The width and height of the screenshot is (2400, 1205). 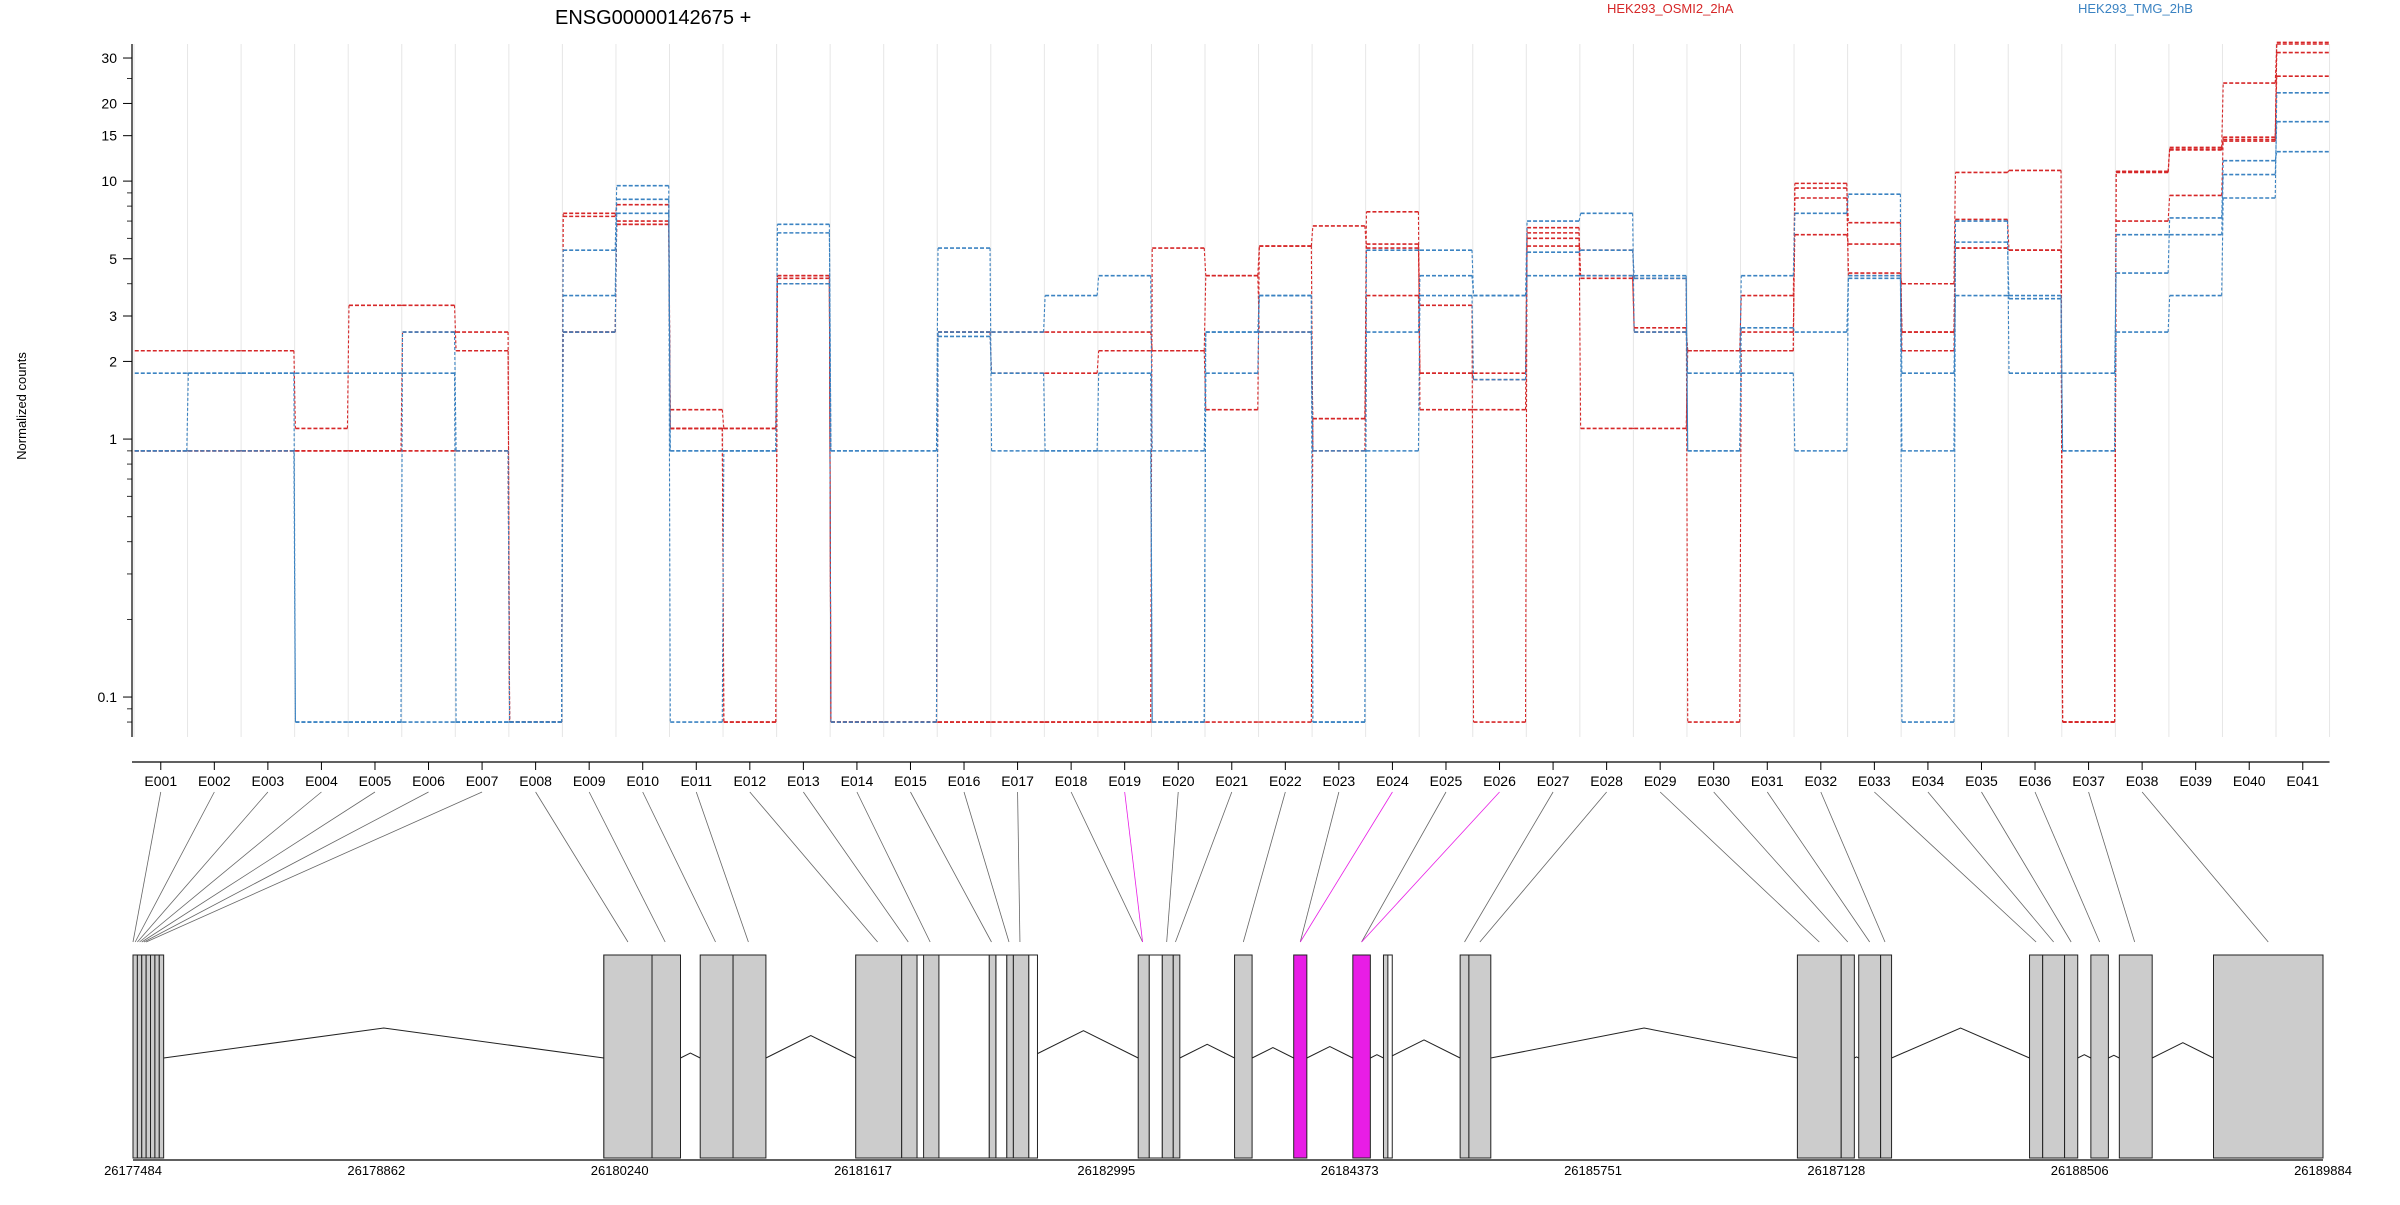 What do you see at coordinates (1553, 781) in the screenshot?
I see `x-tick-label: E027` at bounding box center [1553, 781].